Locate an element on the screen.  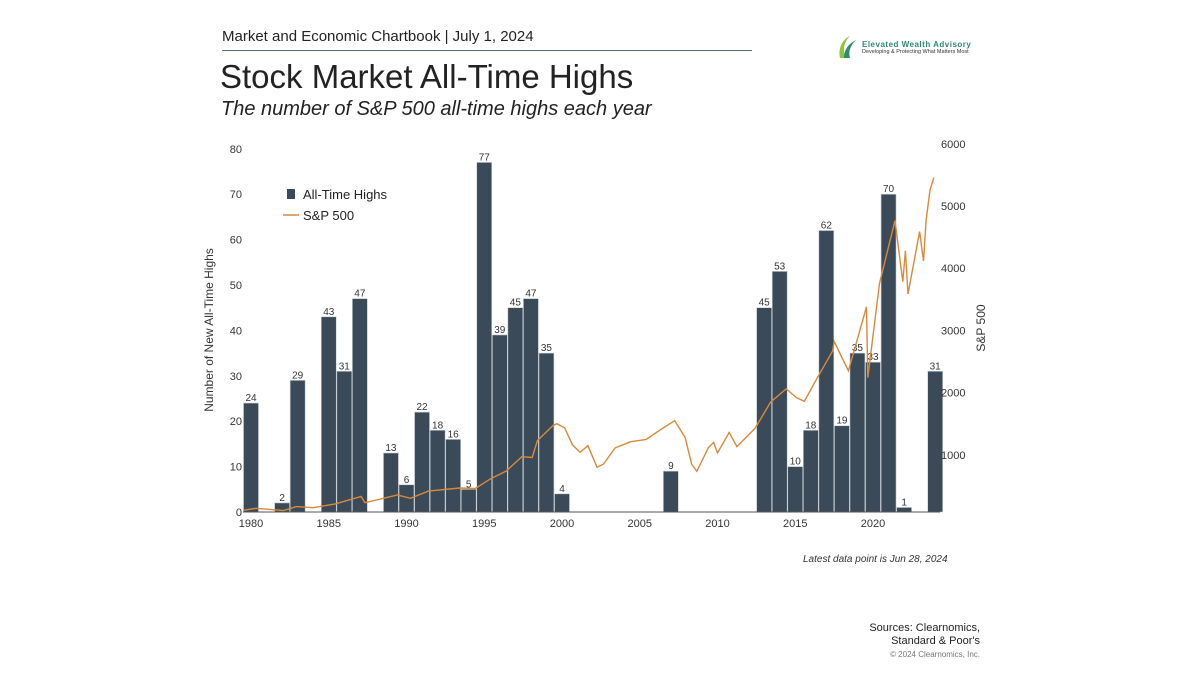
bar-2020 is located at coordinates (873, 437).